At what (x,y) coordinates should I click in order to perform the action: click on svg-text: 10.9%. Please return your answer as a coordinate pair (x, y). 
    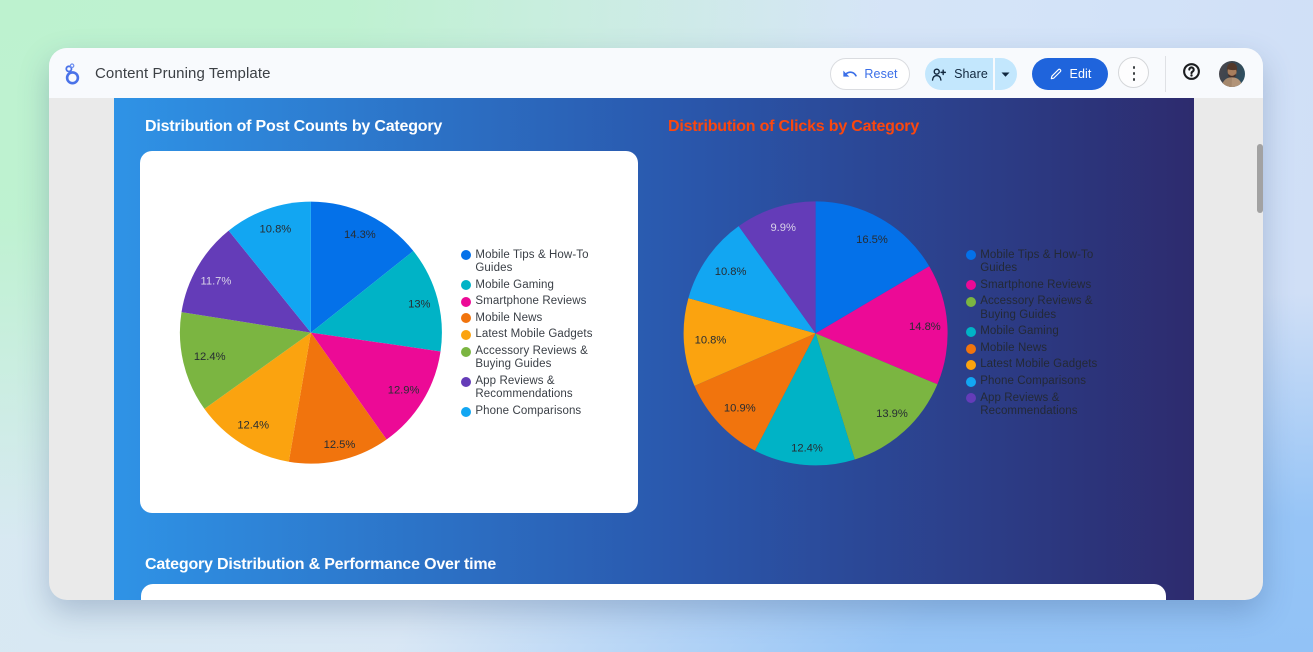
    Looking at the image, I should click on (740, 409).